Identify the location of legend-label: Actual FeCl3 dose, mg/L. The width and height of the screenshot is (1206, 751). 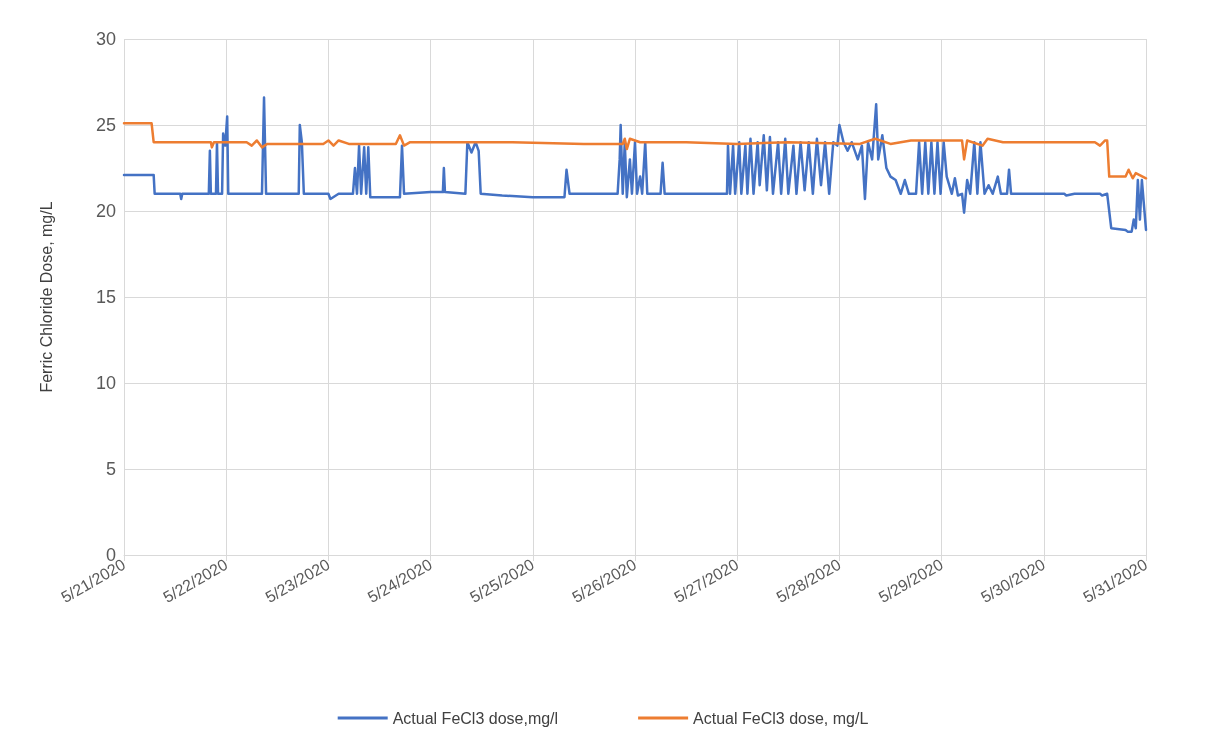
(781, 718).